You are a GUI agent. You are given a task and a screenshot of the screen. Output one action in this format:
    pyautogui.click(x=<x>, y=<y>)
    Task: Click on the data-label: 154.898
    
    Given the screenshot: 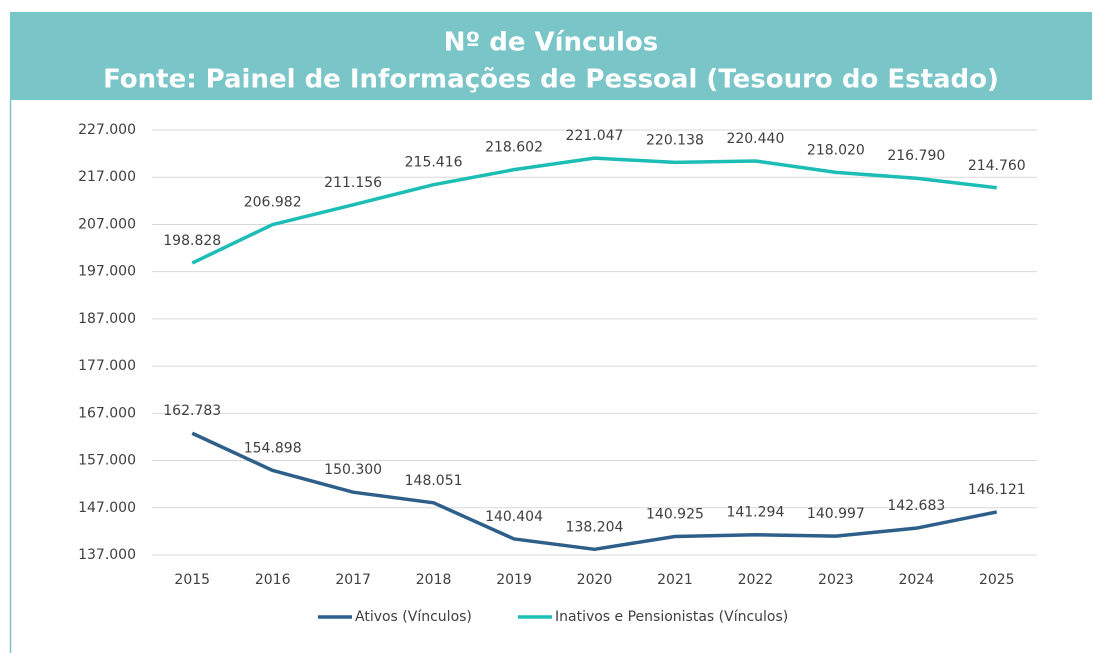 What is the action you would take?
    pyautogui.click(x=273, y=448)
    